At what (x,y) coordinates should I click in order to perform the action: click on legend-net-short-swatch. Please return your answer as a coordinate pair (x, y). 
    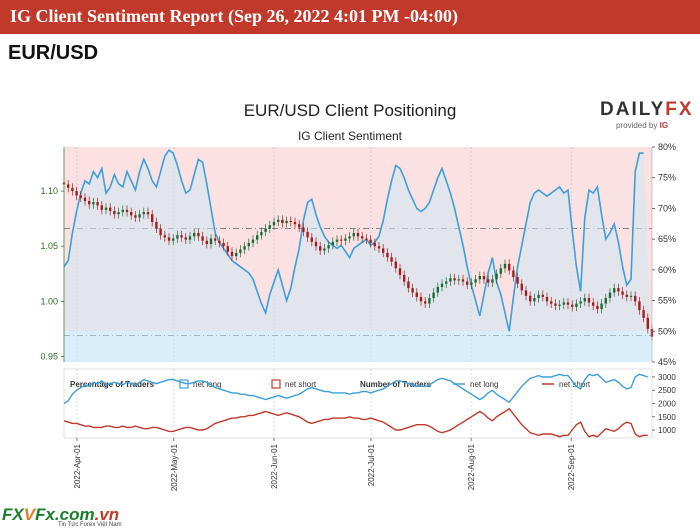
    Looking at the image, I should click on (276, 384).